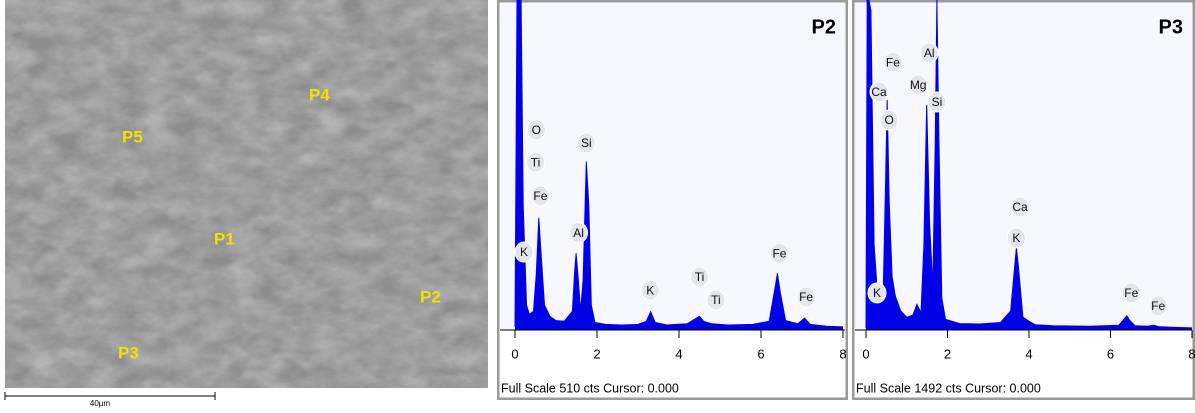  What do you see at coordinates (948, 388) in the screenshot?
I see `footer: Full Scale 1492 cts Cursor: 0.000` at bounding box center [948, 388].